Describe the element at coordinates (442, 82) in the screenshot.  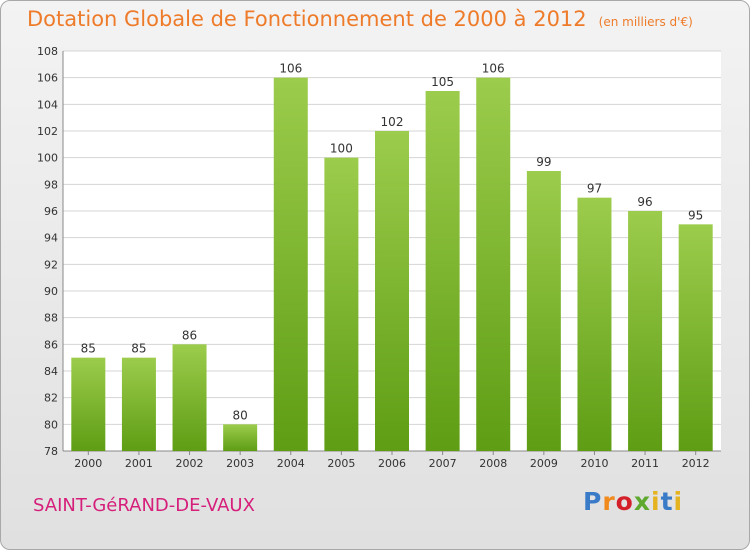
I see `data-label: 105` at that location.